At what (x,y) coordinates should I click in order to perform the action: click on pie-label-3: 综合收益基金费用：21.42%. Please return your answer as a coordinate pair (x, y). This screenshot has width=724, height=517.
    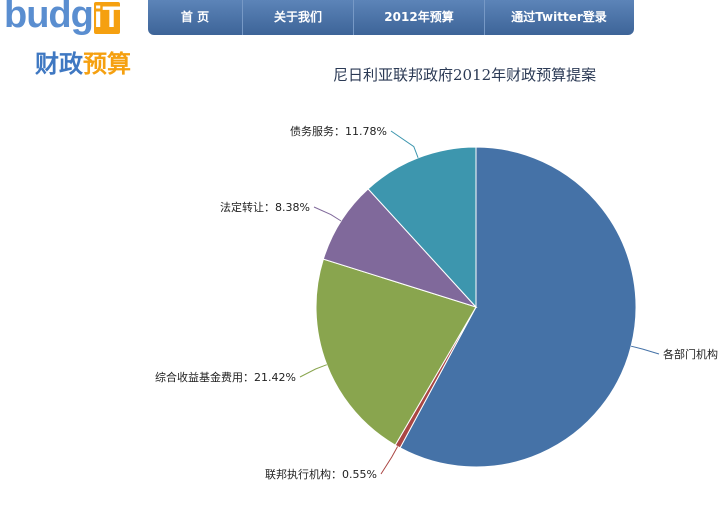
    Looking at the image, I should click on (225, 377).